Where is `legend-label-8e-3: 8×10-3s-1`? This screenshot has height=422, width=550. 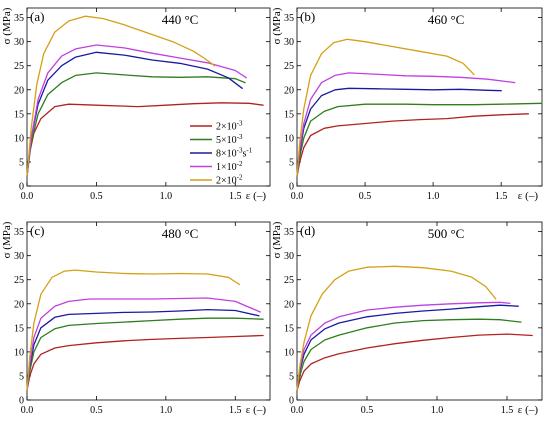 legend-label-8e-3: 8×10-3s-1 is located at coordinates (234, 153).